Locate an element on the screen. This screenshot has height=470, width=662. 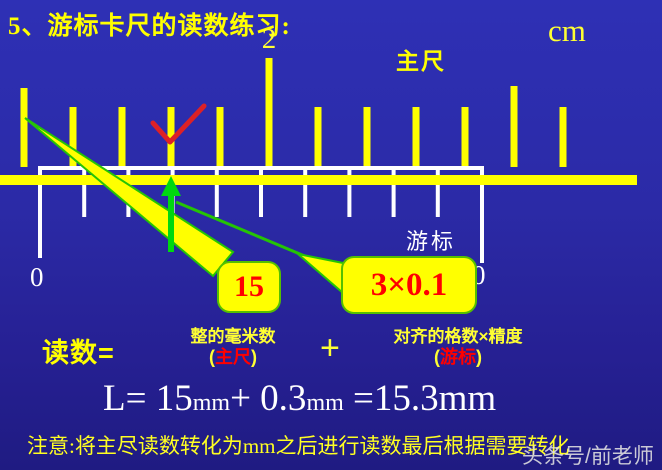
green-arrow-icon is located at coordinates (171, 214).